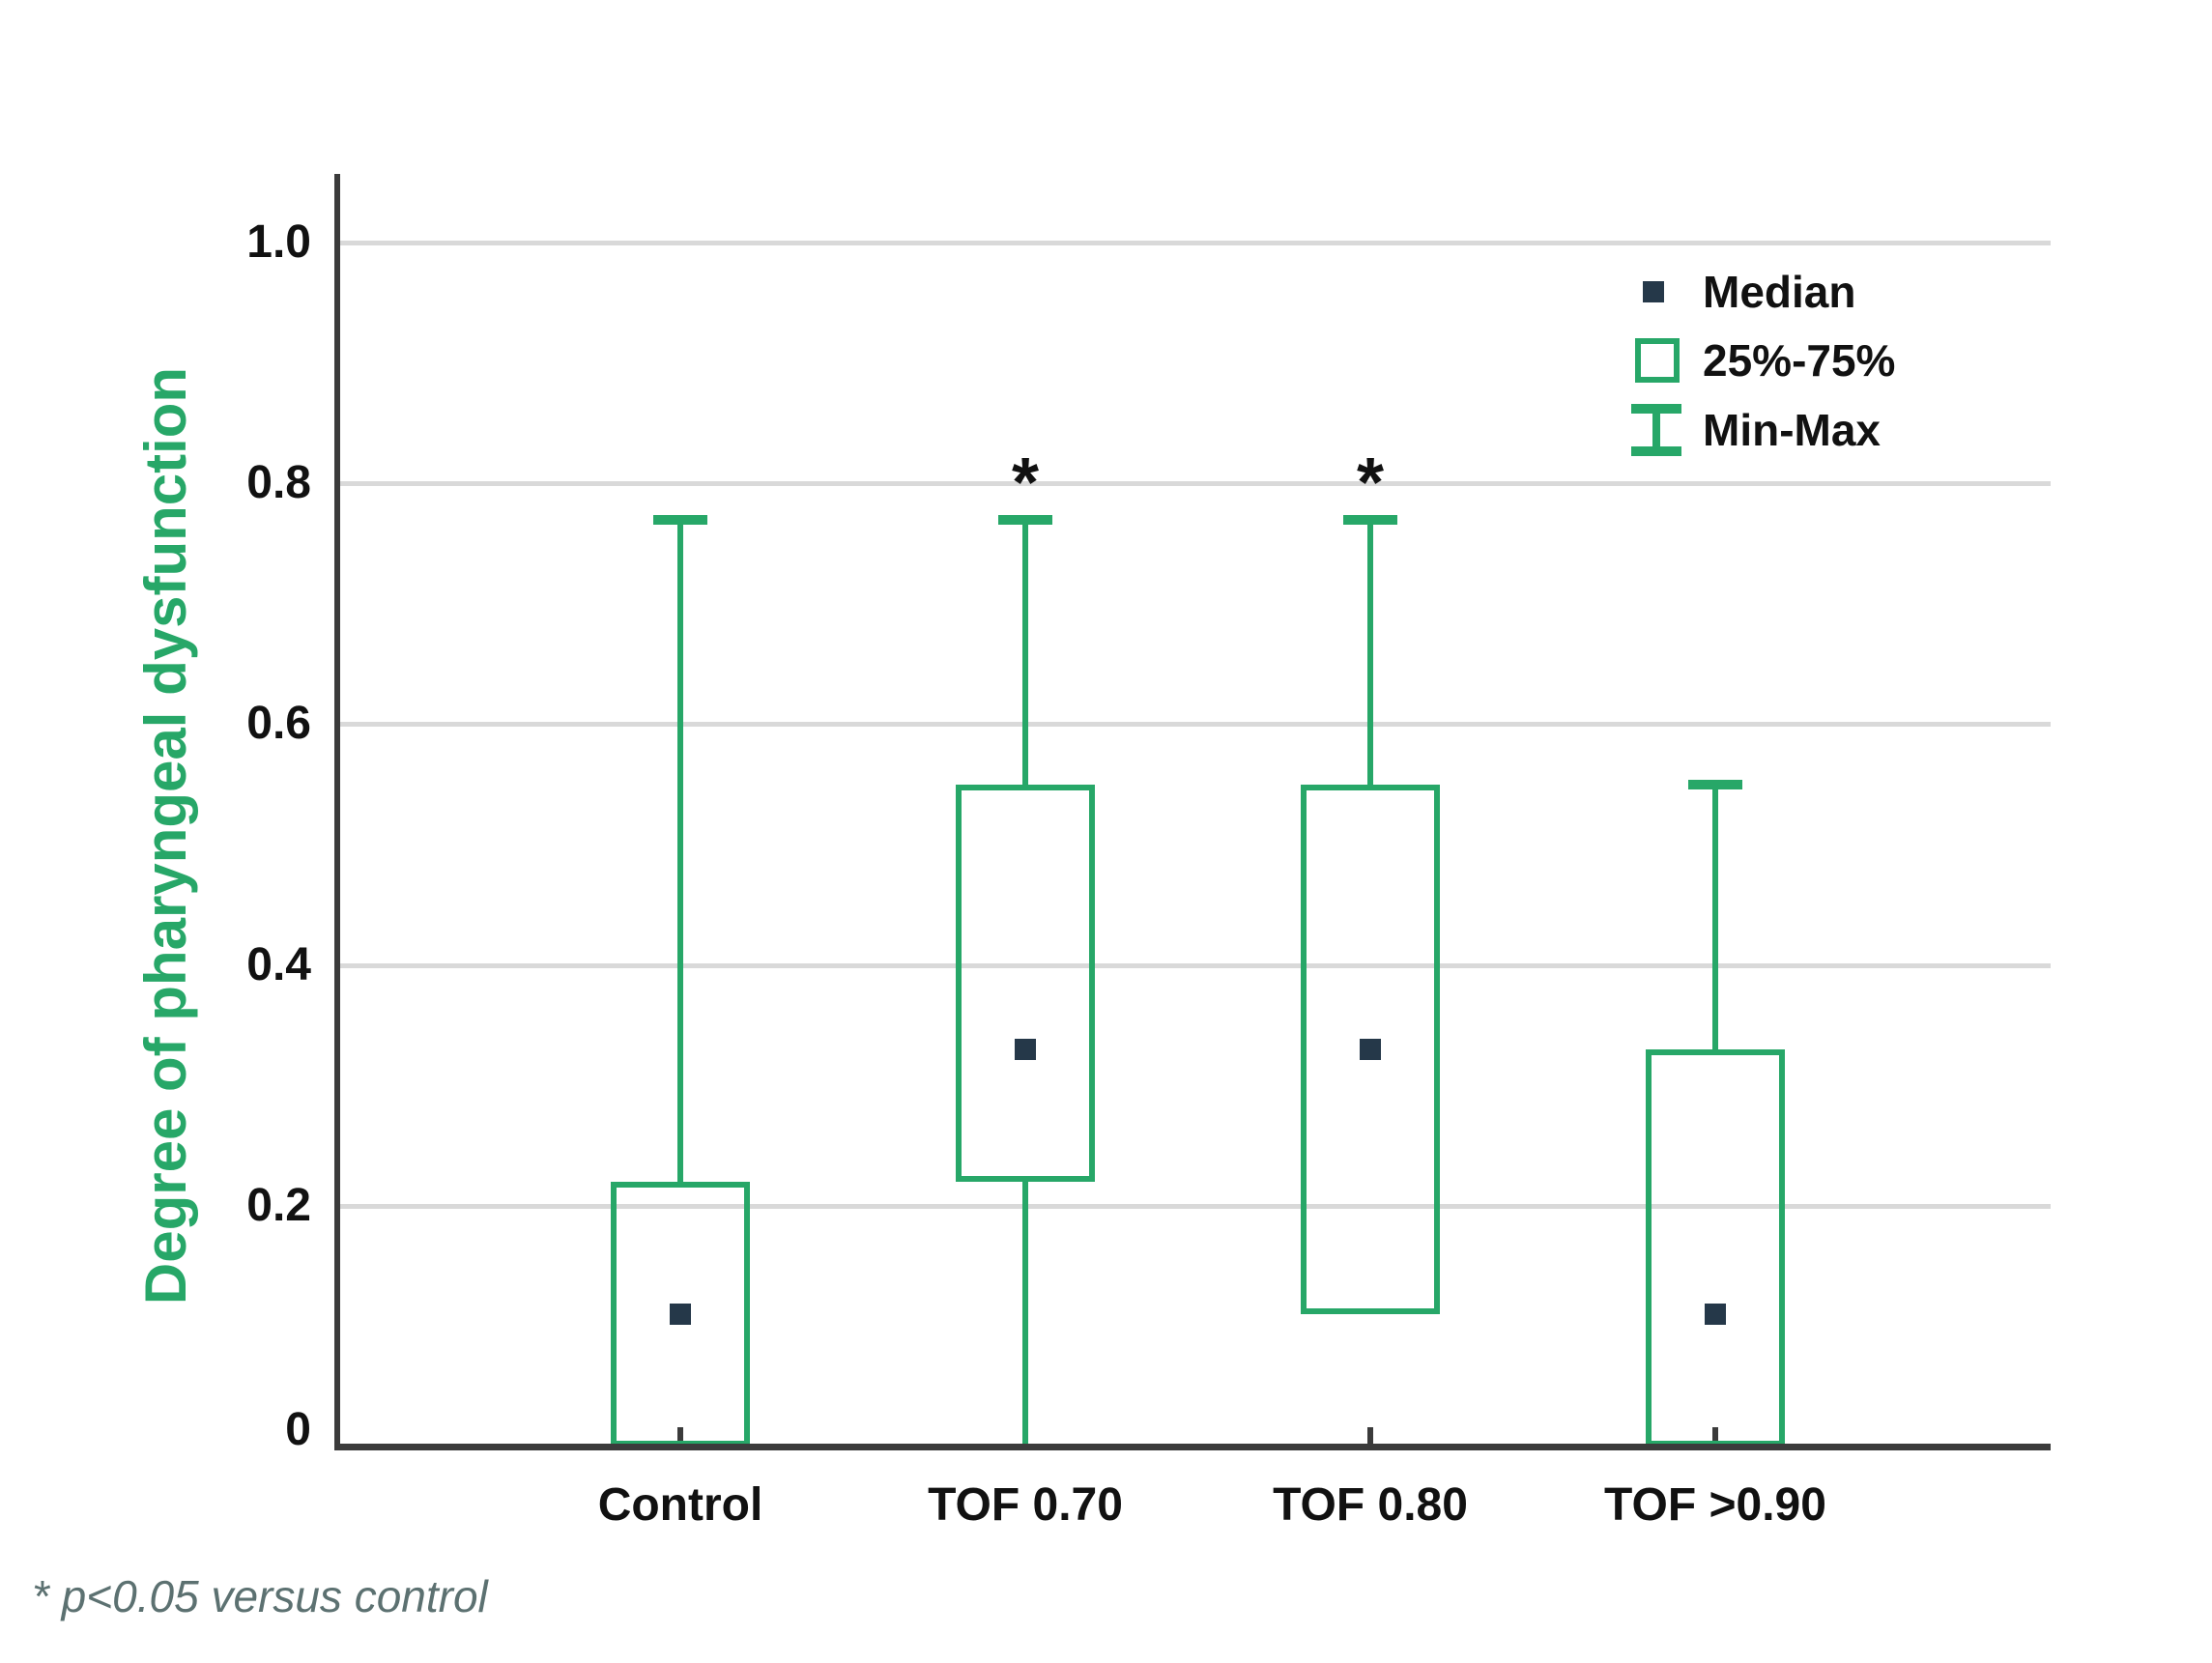 This screenshot has width=2212, height=1663. I want to click on median-marker-TOF 0.70, so click(1025, 1049).